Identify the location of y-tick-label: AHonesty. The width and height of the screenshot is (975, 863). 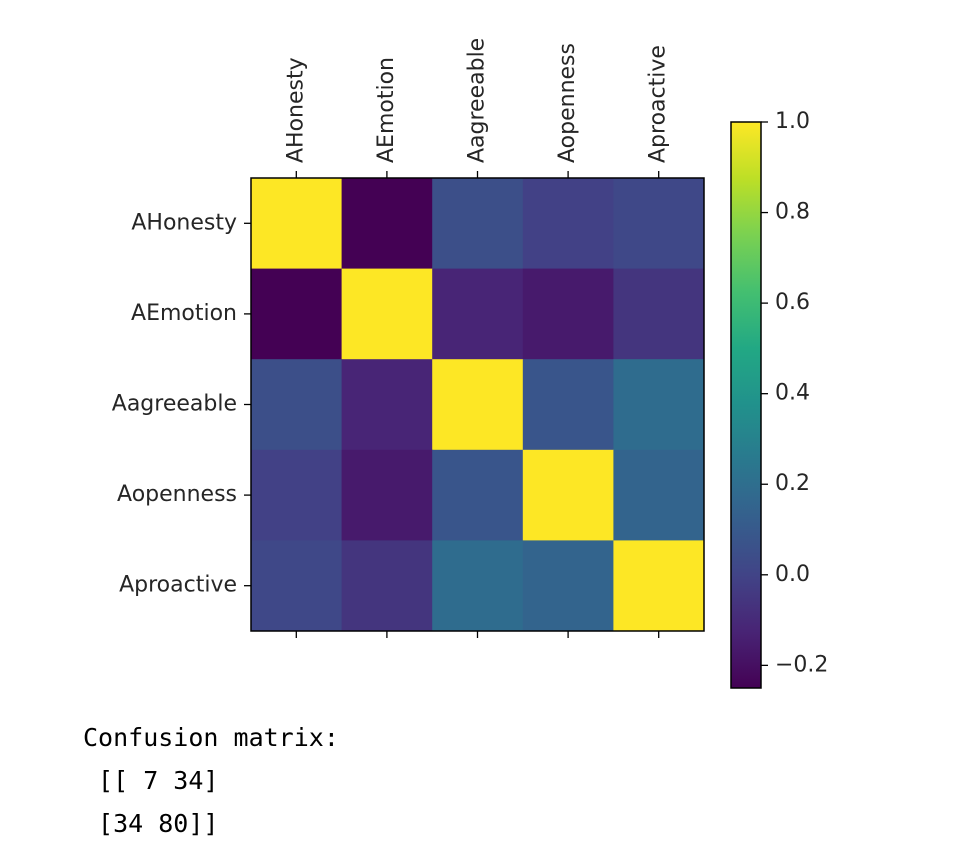
(184, 222).